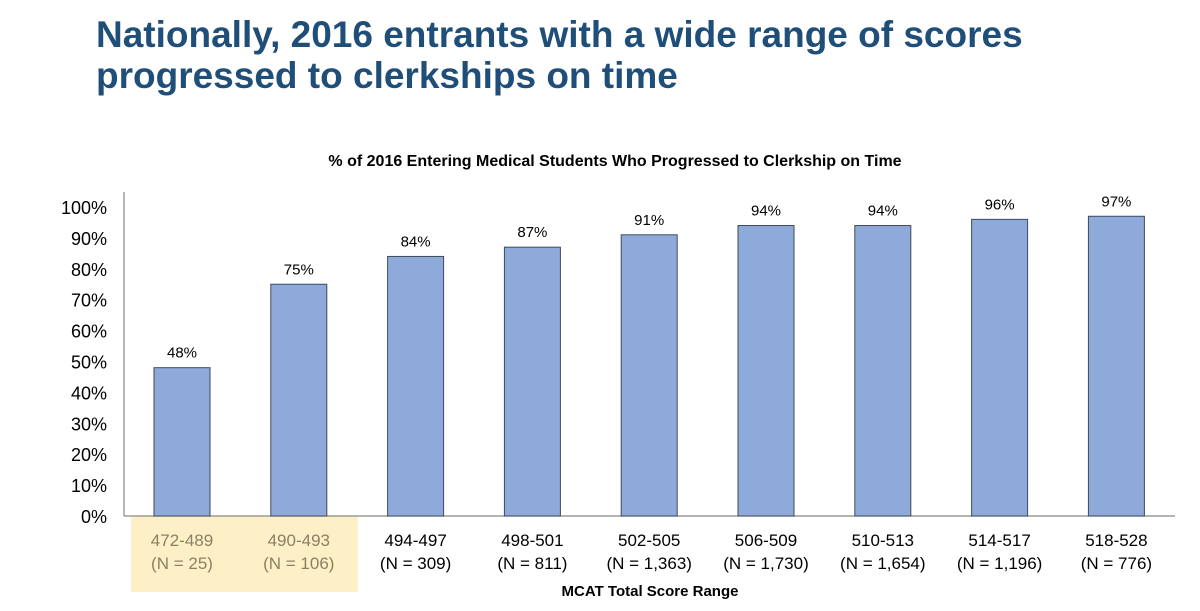 This screenshot has height=611, width=1200. What do you see at coordinates (416, 241) in the screenshot?
I see `data-label: 84%` at bounding box center [416, 241].